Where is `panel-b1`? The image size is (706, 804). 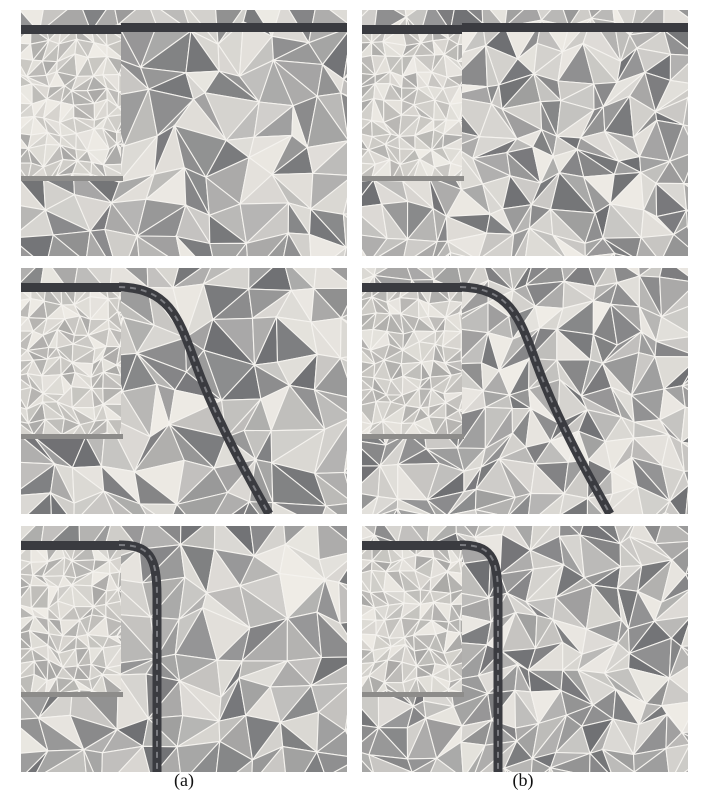
panel-b1 is located at coordinates (525, 133).